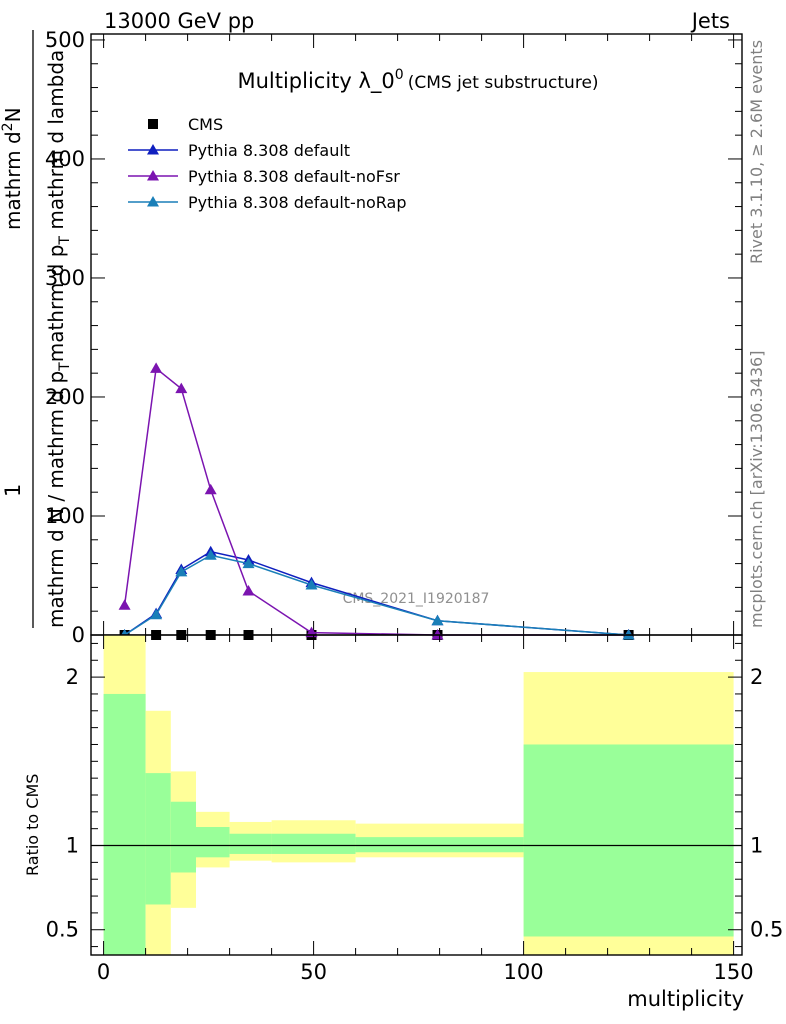  I want to click on legend-item-noFsr: Pythia 8.308 default-noFsr, so click(264, 176).